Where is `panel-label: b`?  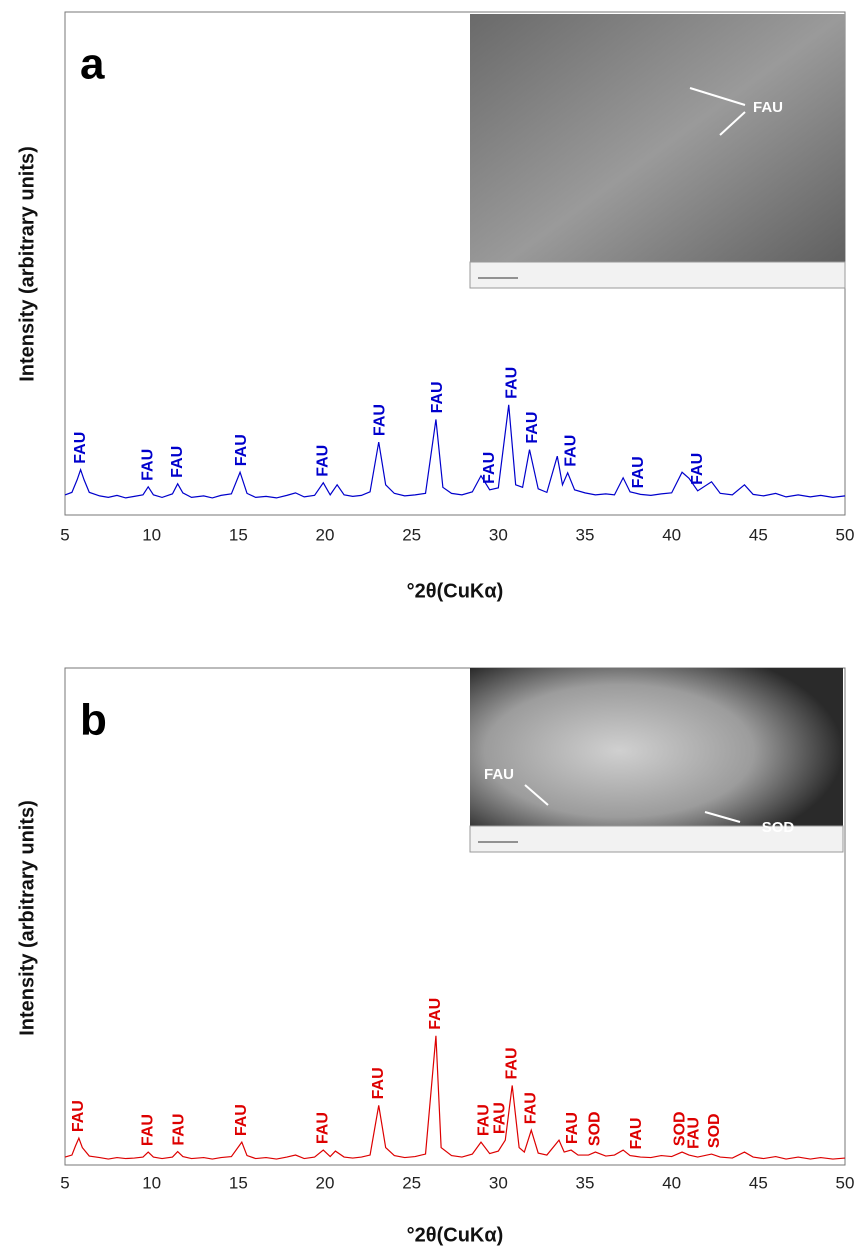 panel-label: b is located at coordinates (93, 720).